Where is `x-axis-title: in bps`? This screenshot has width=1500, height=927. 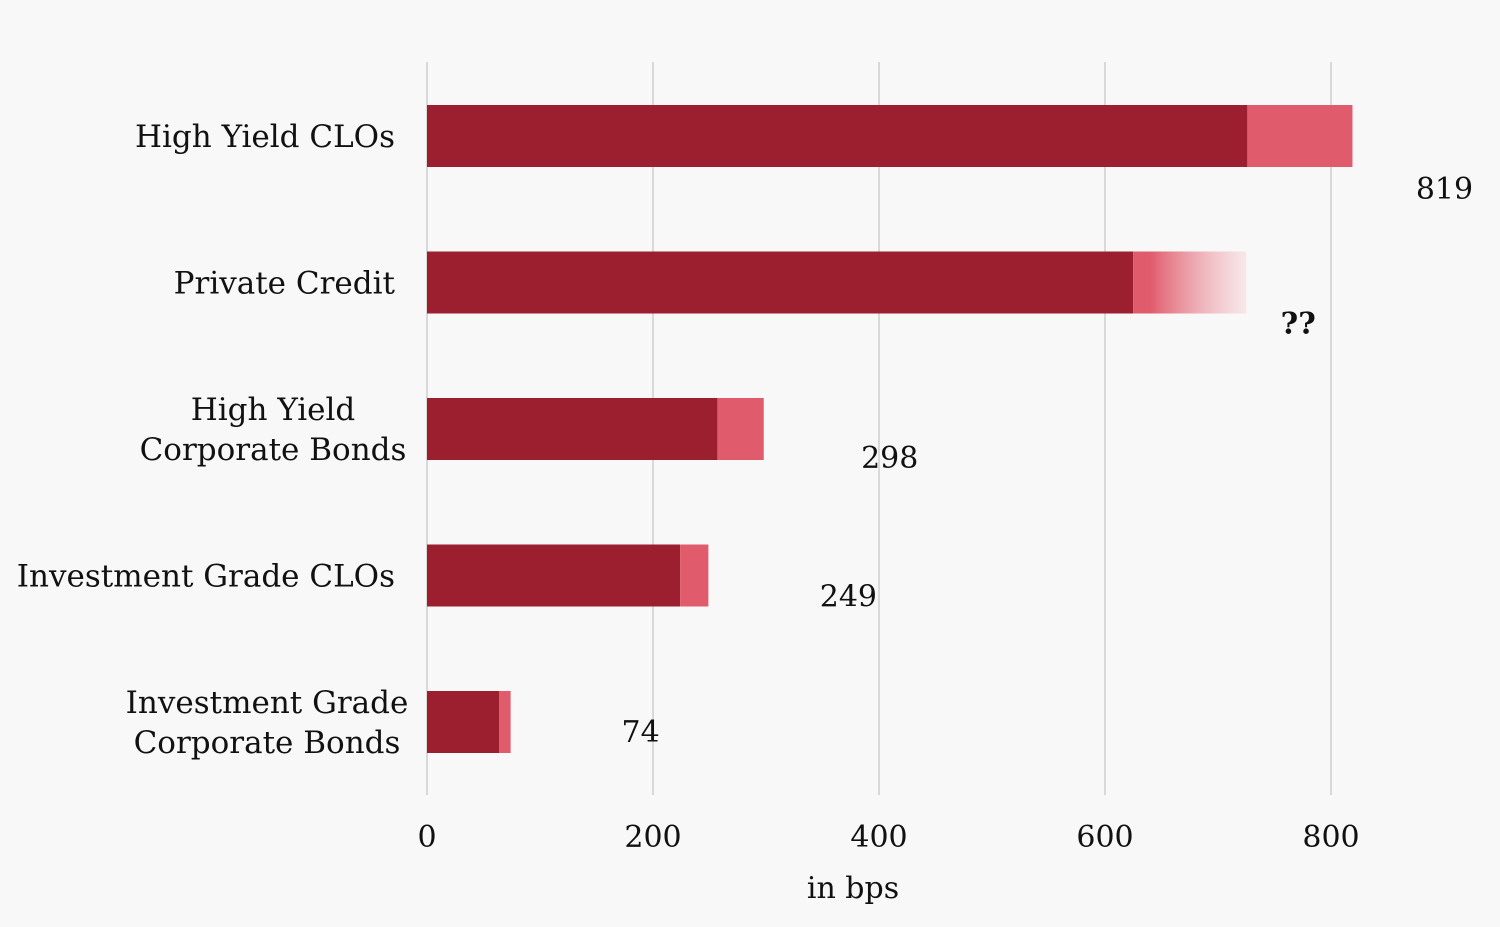
x-axis-title: in bps is located at coordinates (853, 888).